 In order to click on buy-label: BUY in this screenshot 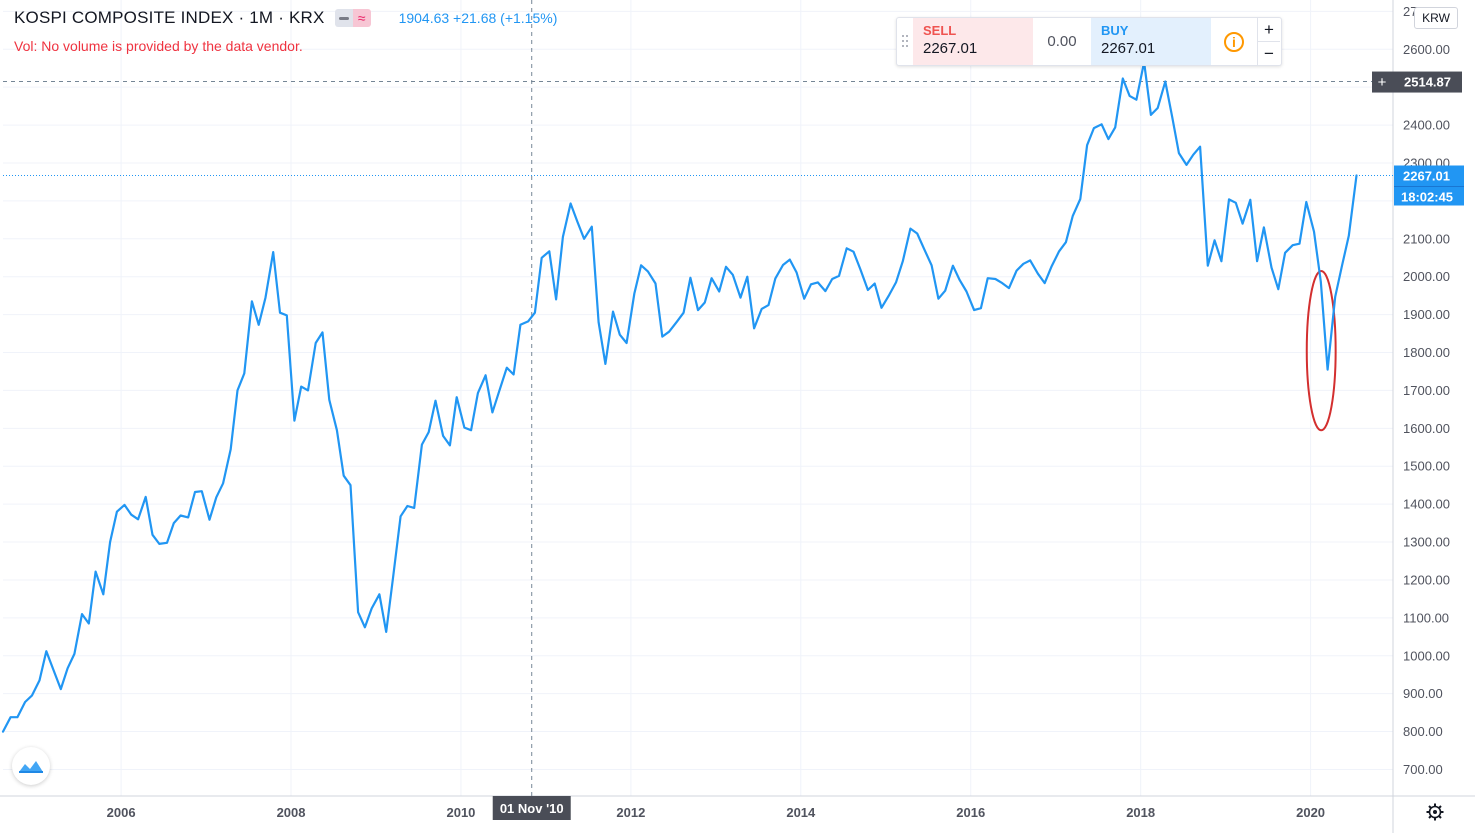, I will do `click(1115, 30)`.